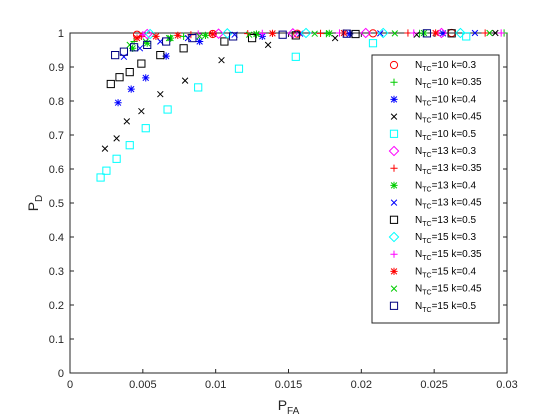  Describe the element at coordinates (445, 186) in the screenshot. I see `legend-label: NTC=13 k=0.4` at that location.